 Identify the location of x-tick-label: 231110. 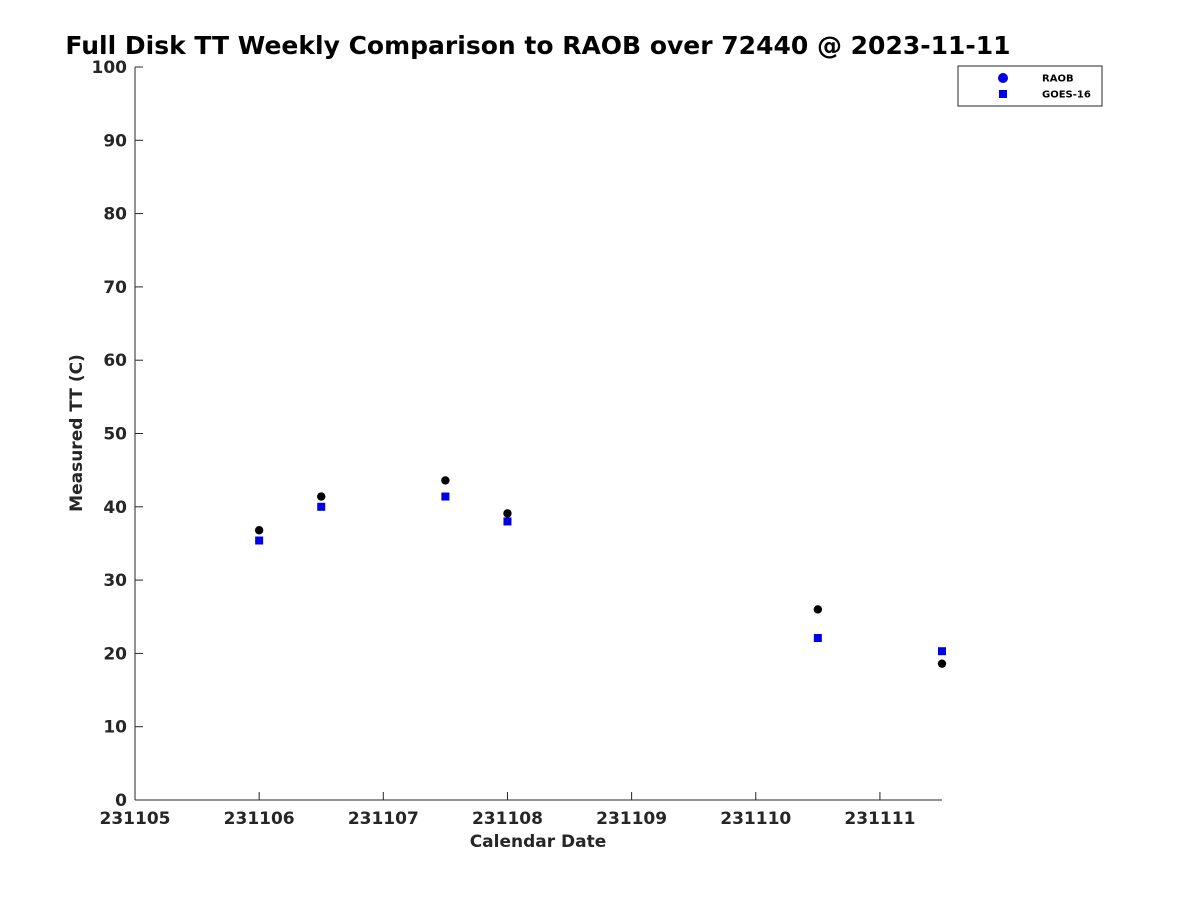
(755, 819).